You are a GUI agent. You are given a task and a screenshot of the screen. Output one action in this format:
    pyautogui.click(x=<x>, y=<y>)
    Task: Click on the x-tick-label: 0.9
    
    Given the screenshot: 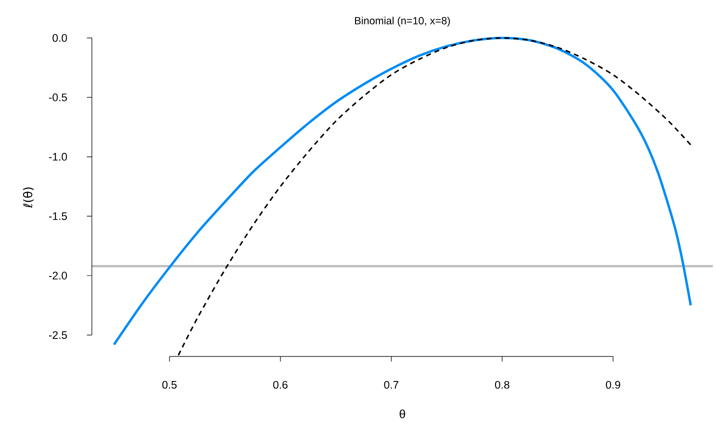 What is the action you would take?
    pyautogui.click(x=613, y=384)
    